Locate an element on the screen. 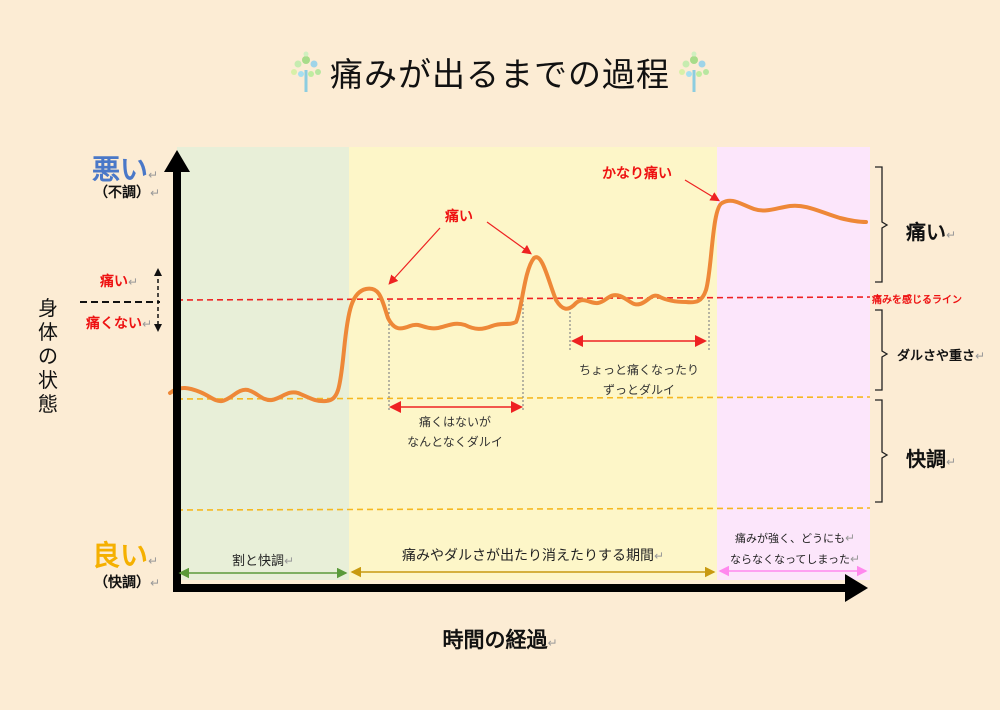 Image resolution: width=1000 pixels, height=710 pixels. annotation-severe-pain: かなり痛い is located at coordinates (637, 174).